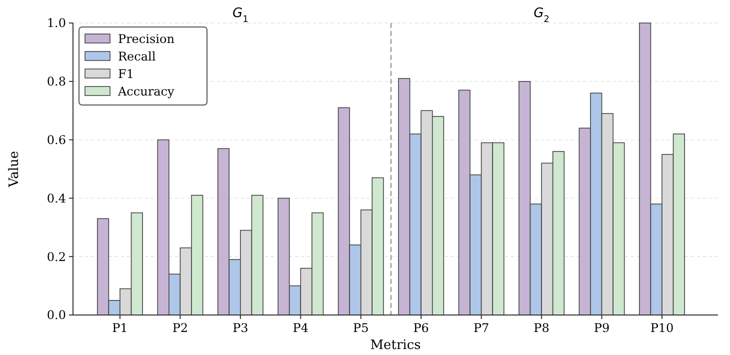 The image size is (730, 355). I want to click on y-tick-label: 1.0, so click(56, 23).